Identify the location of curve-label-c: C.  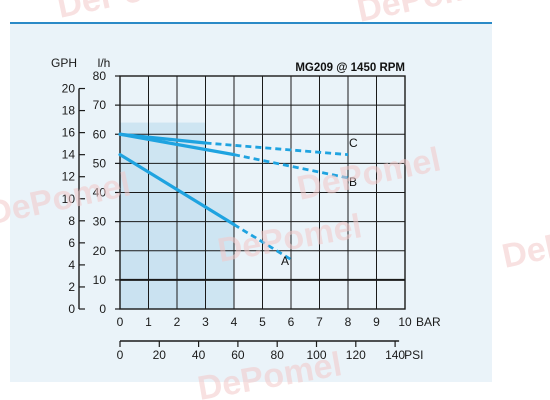
(353, 143).